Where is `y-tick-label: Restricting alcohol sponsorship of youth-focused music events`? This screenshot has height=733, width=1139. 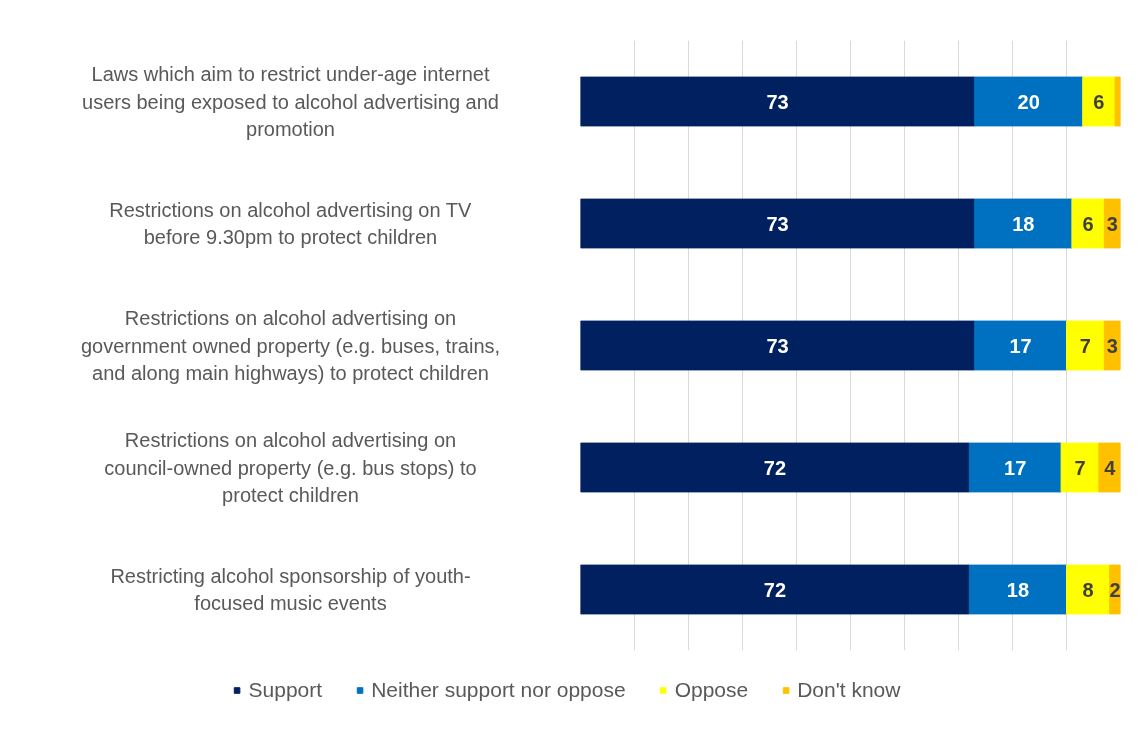 y-tick-label: Restricting alcohol sponsorship of youth-focused music events is located at coordinates (290, 589).